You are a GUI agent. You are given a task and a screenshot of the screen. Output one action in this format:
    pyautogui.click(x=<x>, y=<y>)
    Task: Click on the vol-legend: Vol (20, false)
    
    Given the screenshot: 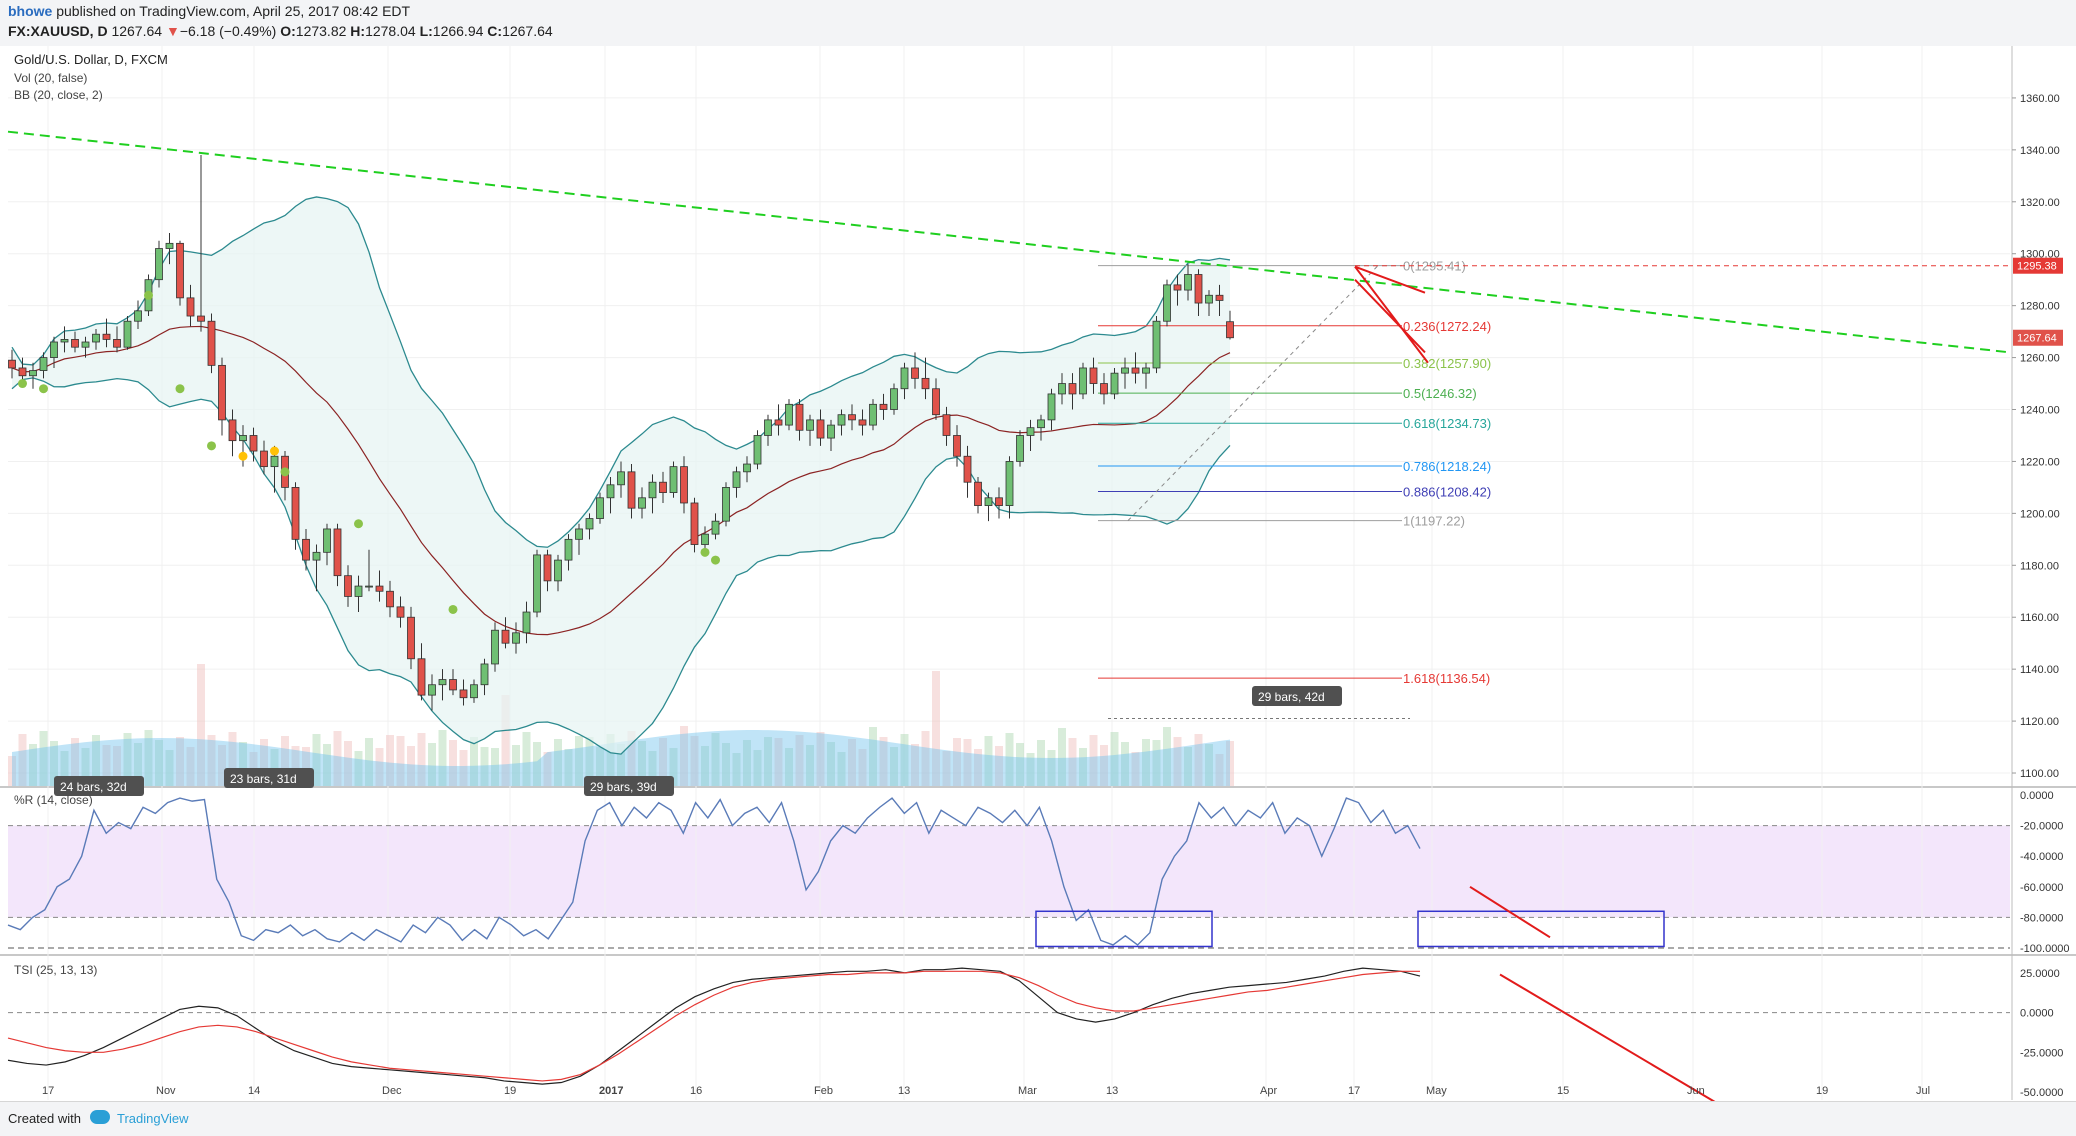 What is the action you would take?
    pyautogui.click(x=50, y=78)
    